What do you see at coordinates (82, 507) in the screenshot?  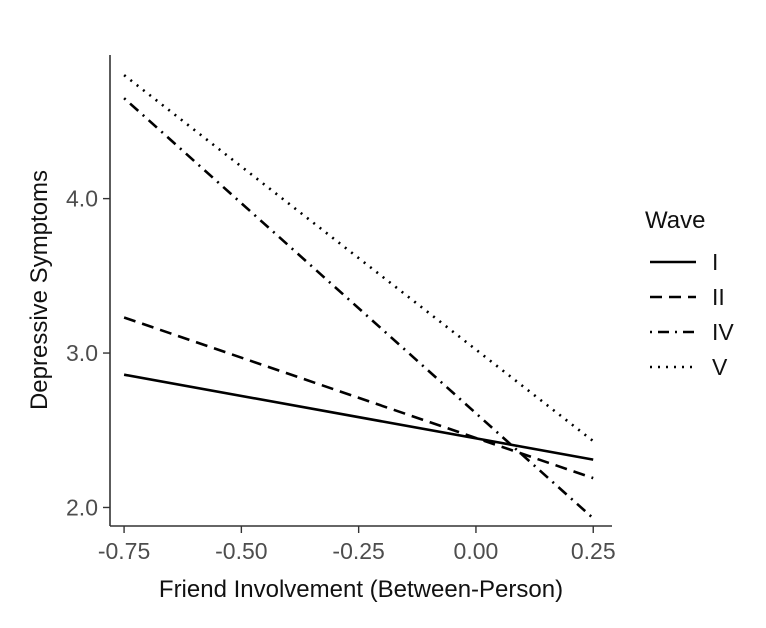 I see `y-tick-label: 2.0` at bounding box center [82, 507].